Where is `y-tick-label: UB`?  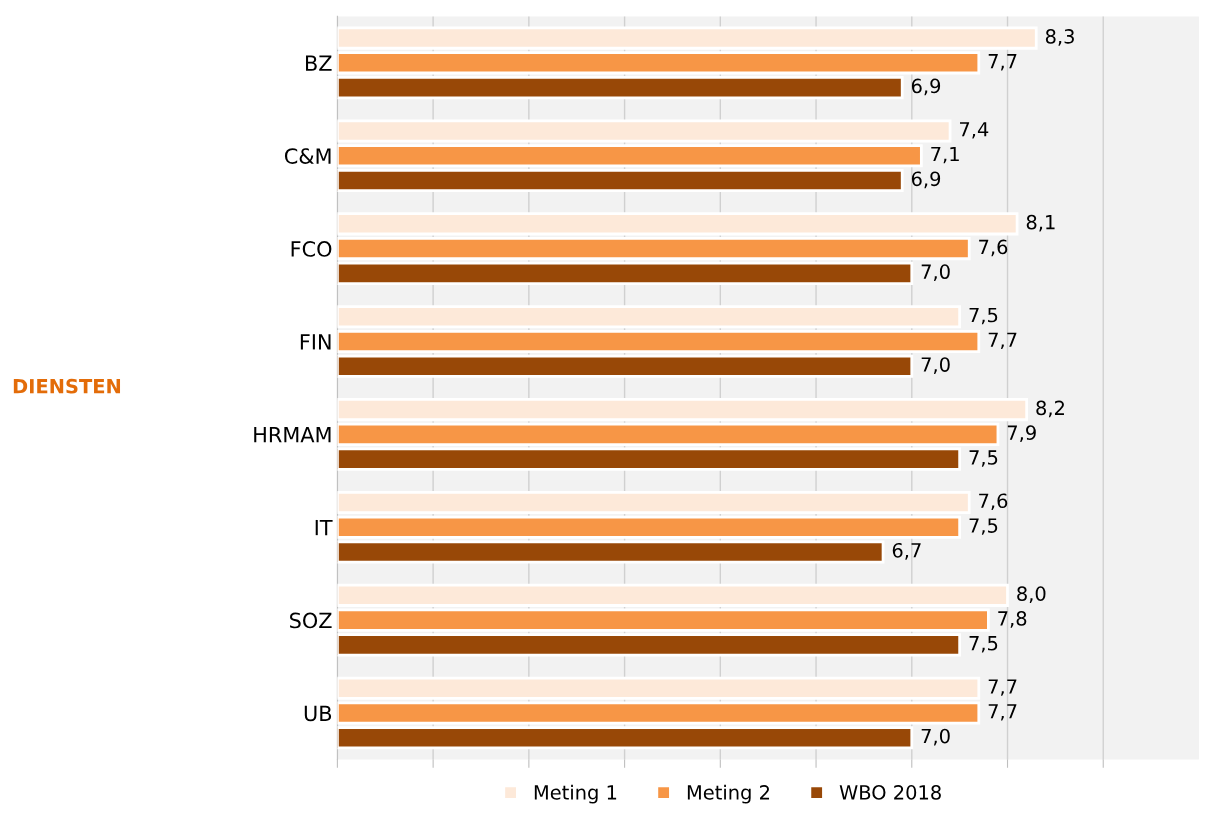
y-tick-label: UB is located at coordinates (318, 713).